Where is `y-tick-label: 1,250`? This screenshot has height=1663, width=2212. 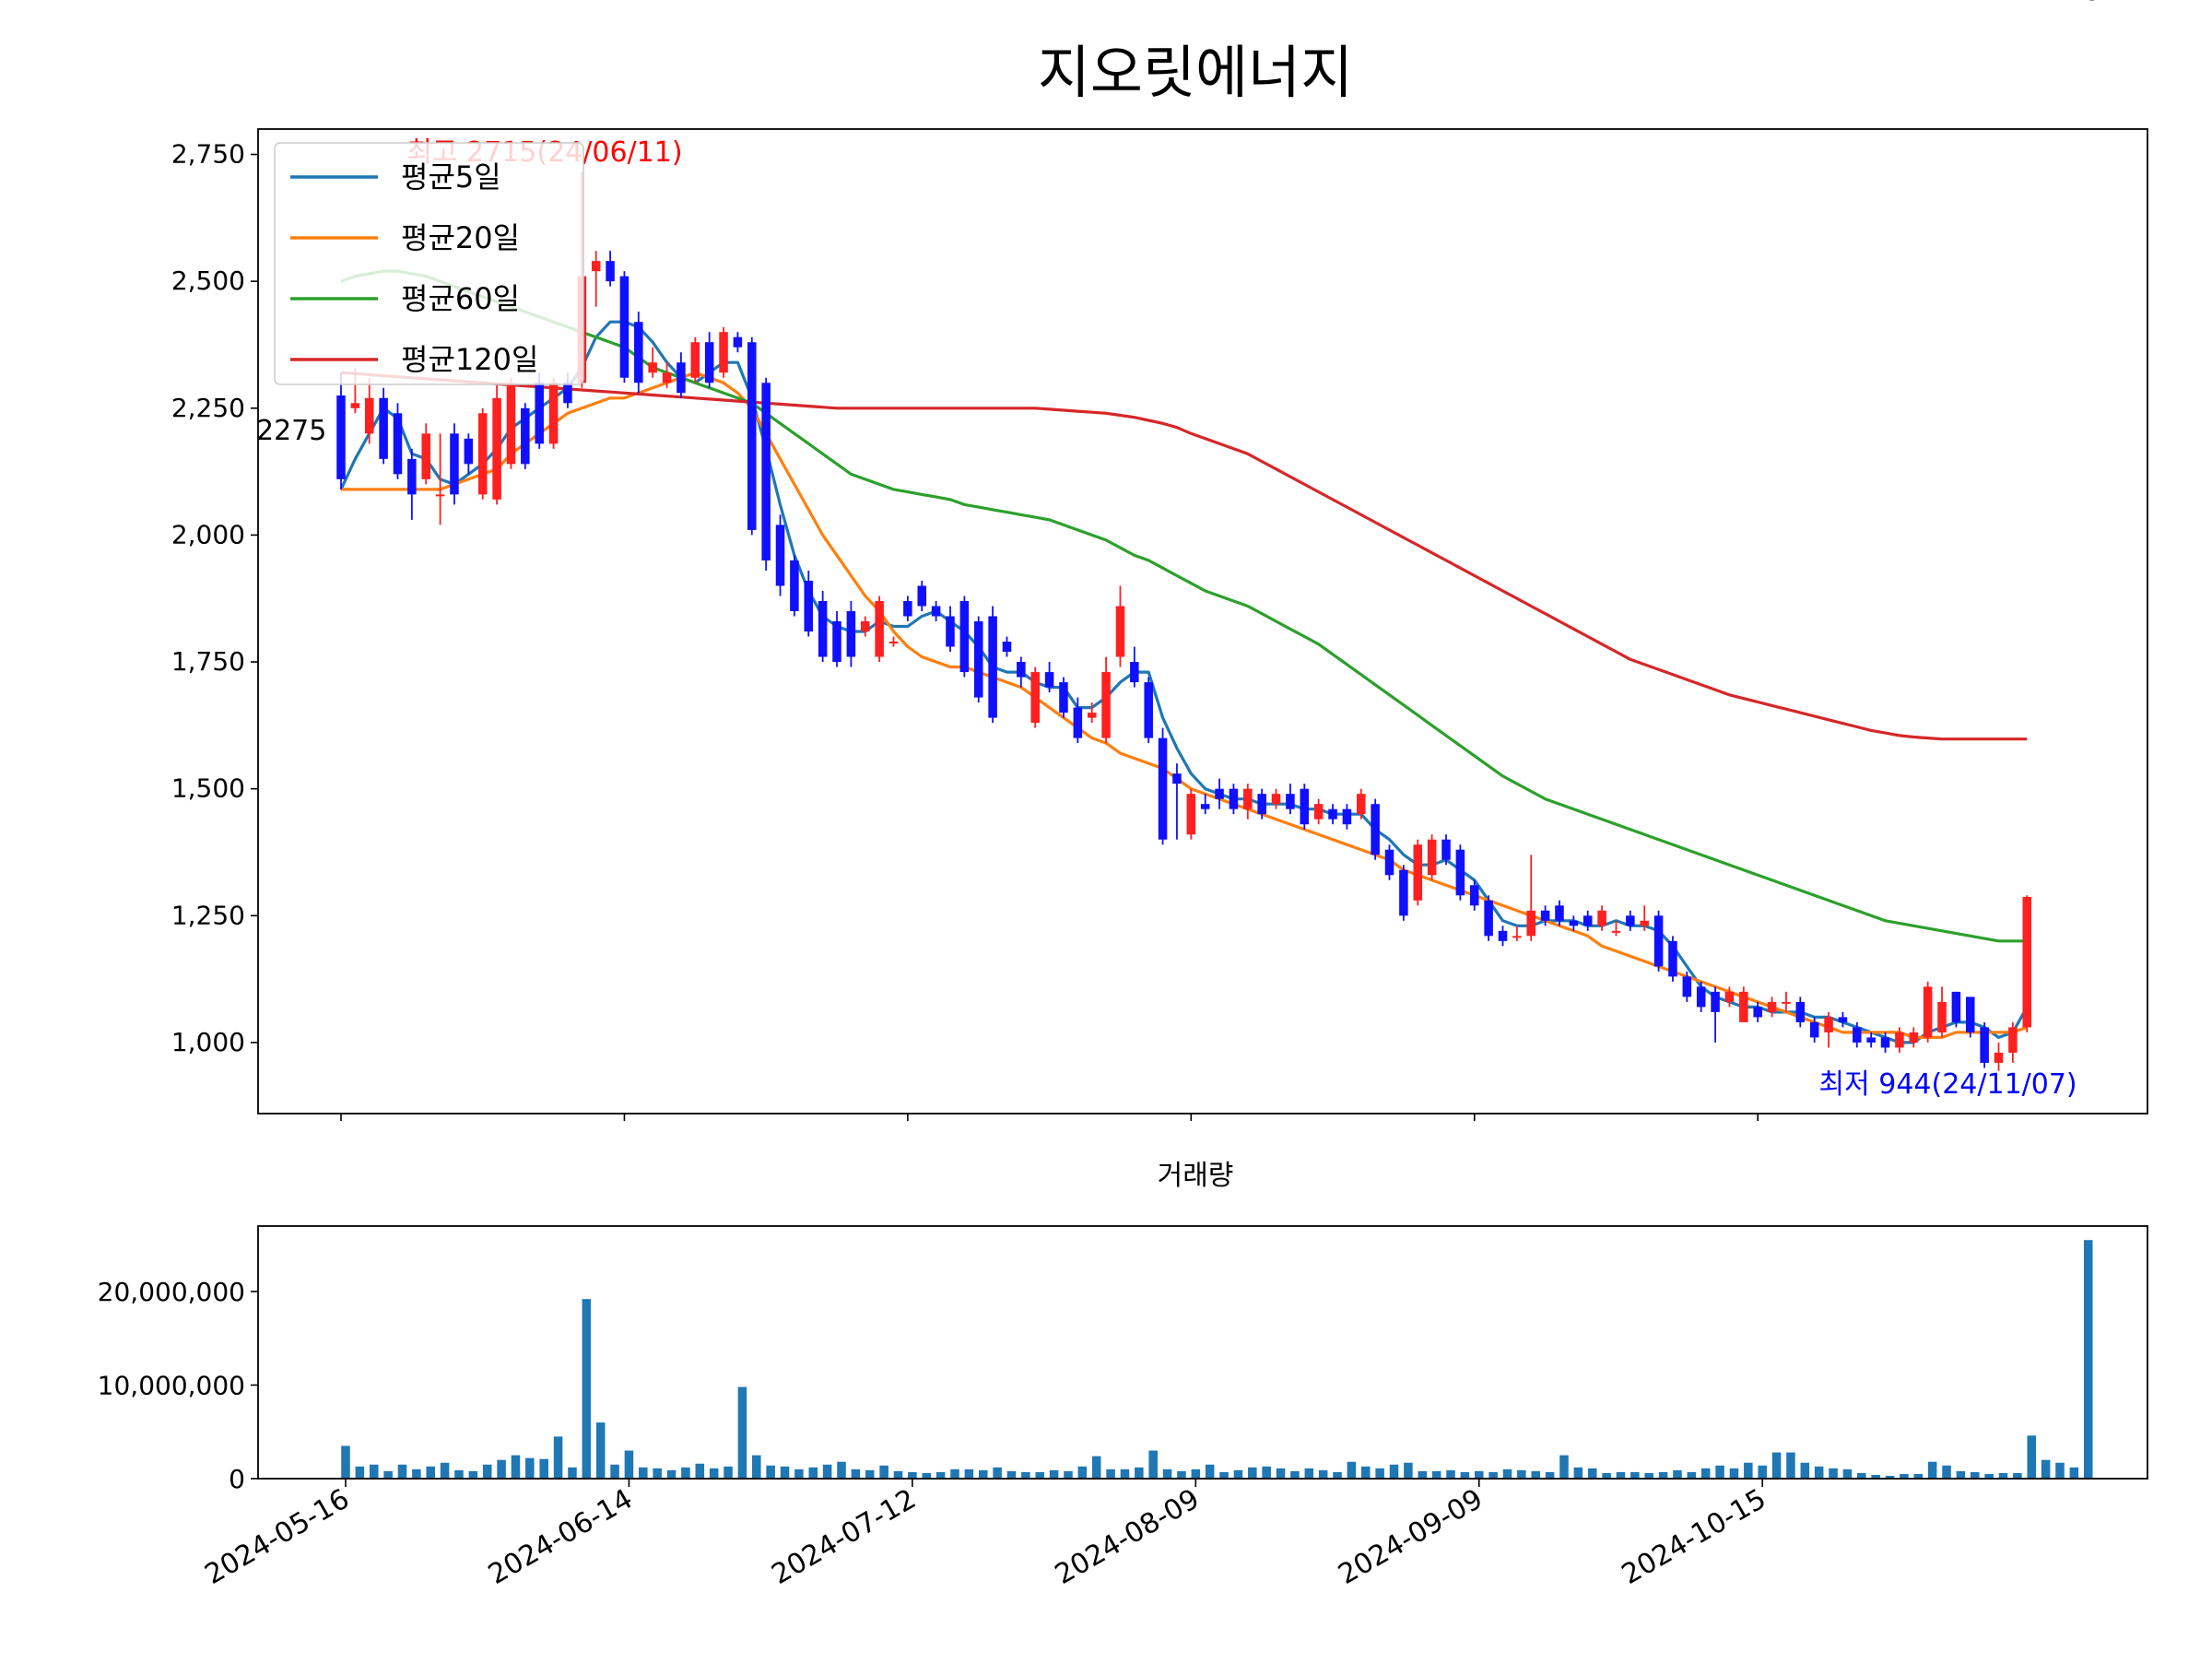 y-tick-label: 1,250 is located at coordinates (208, 915).